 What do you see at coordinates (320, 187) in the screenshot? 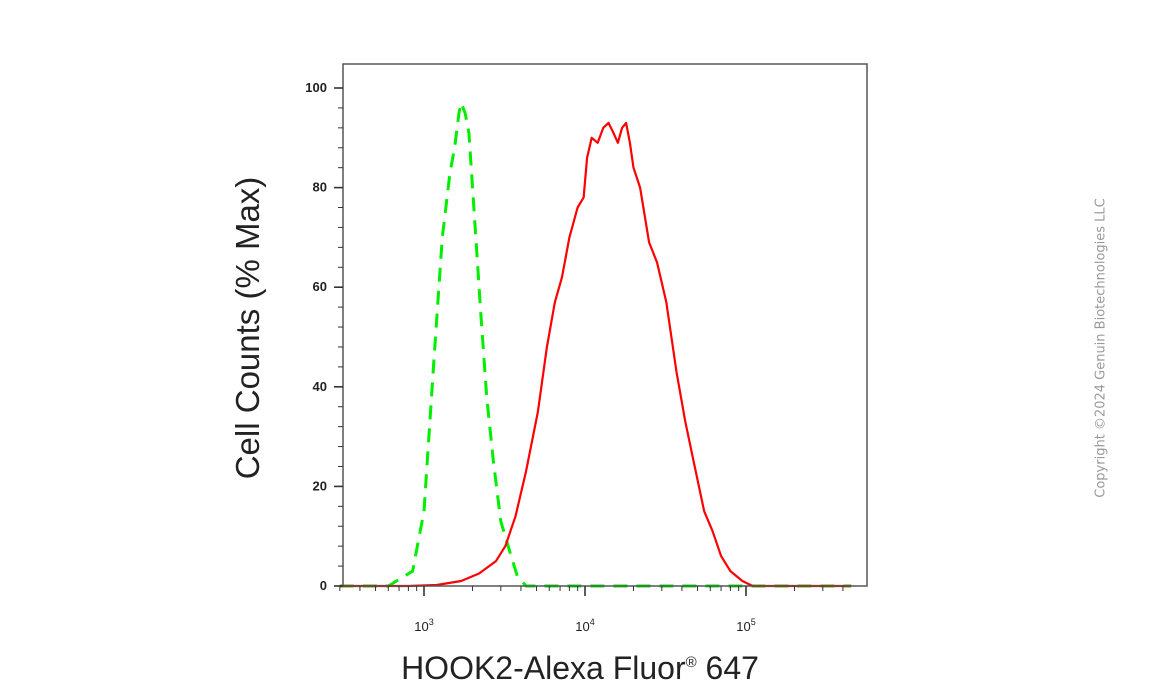
I see `y-tick-label-80: 80` at bounding box center [320, 187].